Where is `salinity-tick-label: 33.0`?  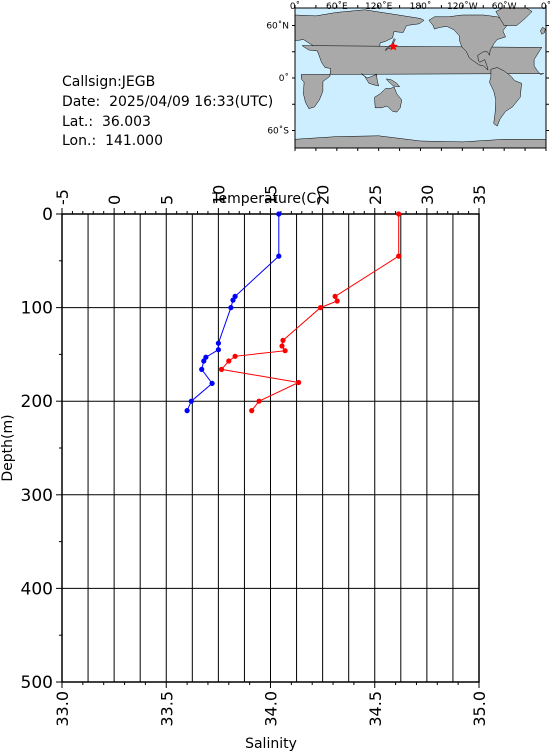
salinity-tick-label: 33.0 is located at coordinates (62, 709).